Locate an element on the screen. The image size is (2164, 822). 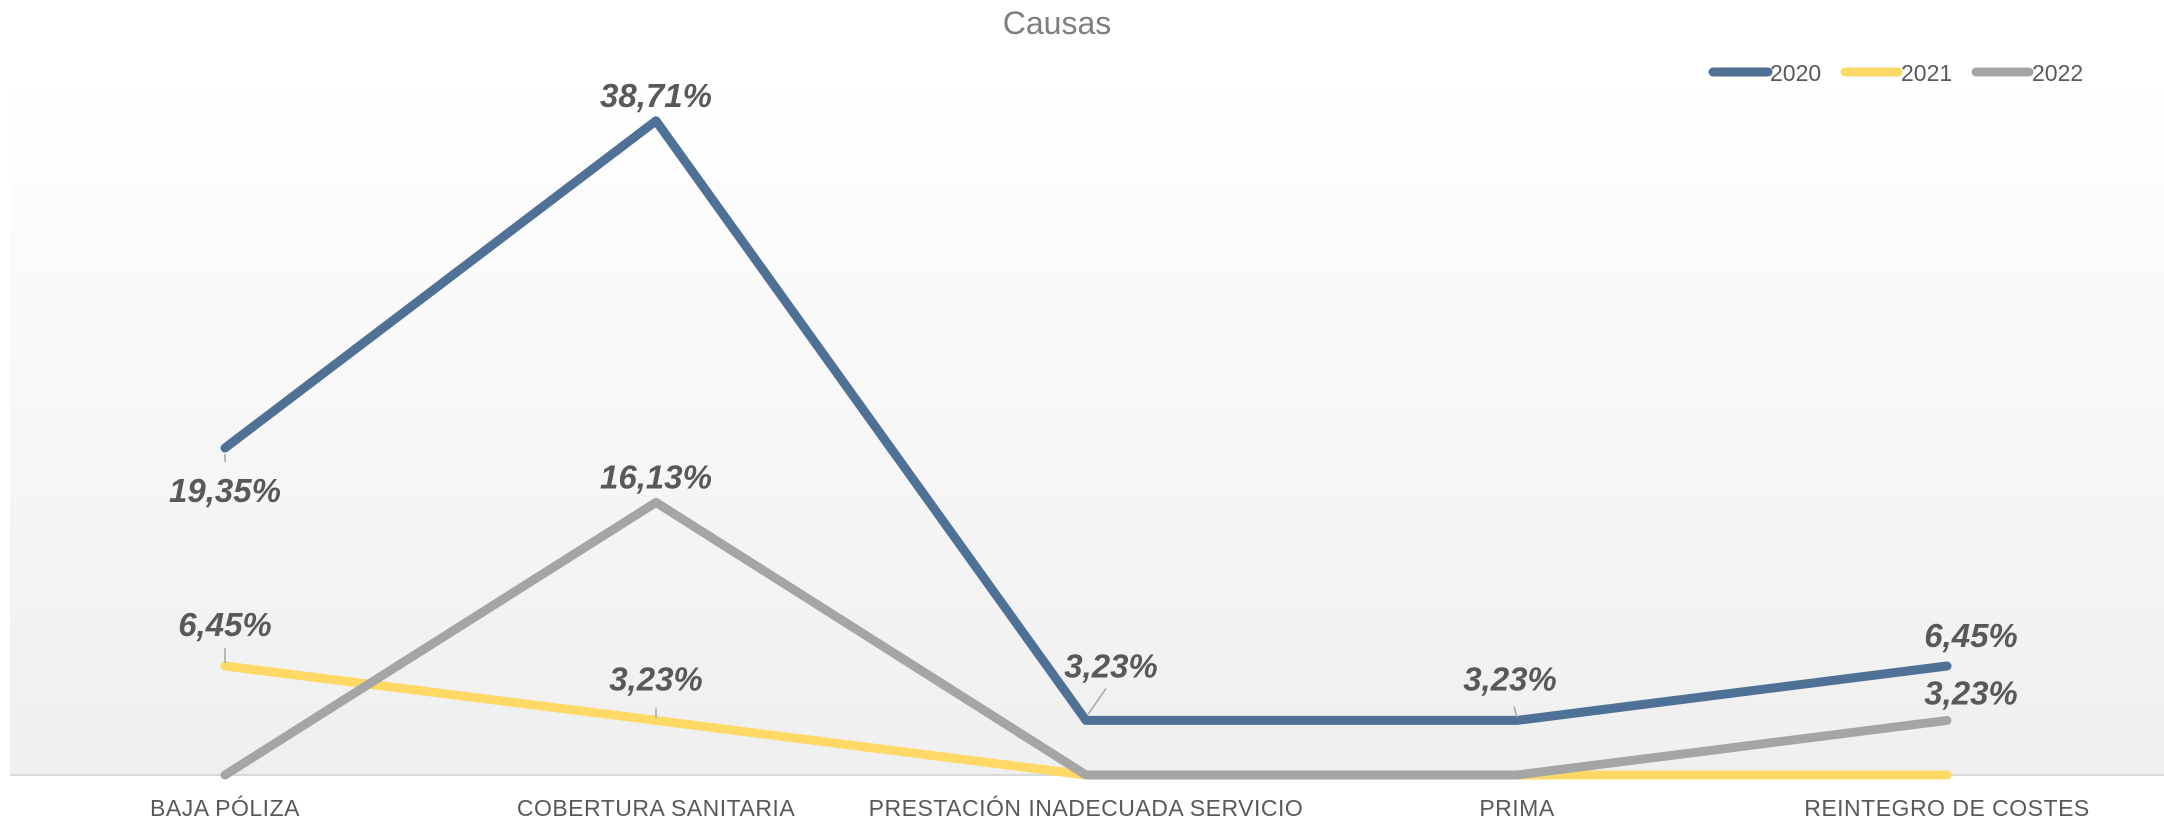
leader-line-2020-prestacion-inadecuada-servicio is located at coordinates (1097, 701).